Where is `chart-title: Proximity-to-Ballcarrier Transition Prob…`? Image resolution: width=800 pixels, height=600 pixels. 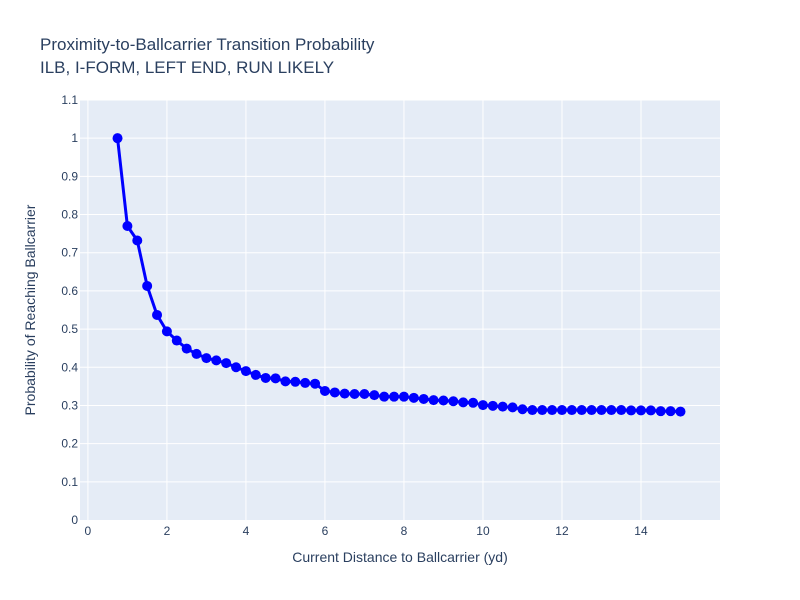
chart-title: Proximity-to-Ballcarrier Transition Prob… is located at coordinates (207, 44).